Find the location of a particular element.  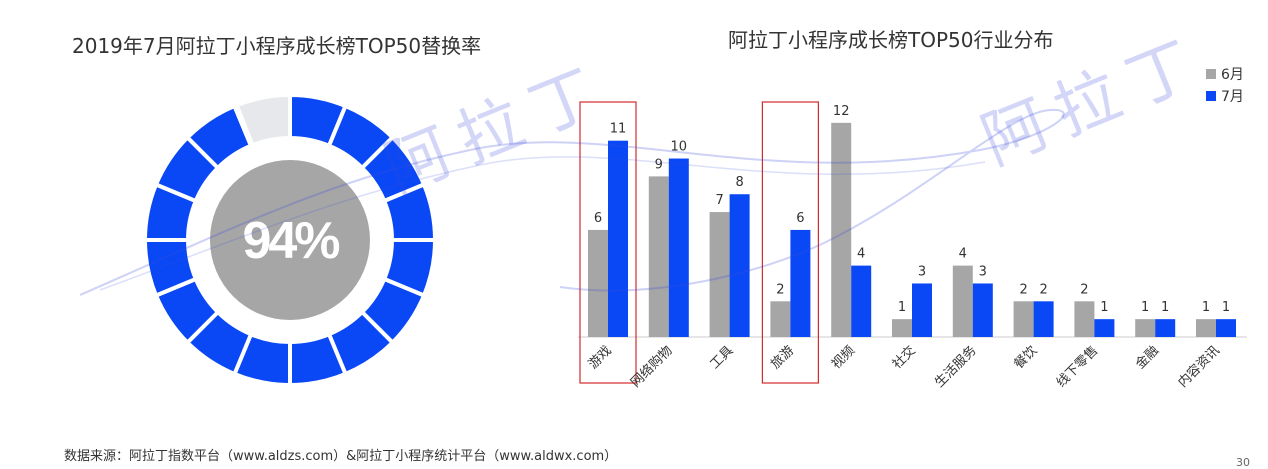

replacement-rate-donut-chart: 94% is located at coordinates (290, 240).